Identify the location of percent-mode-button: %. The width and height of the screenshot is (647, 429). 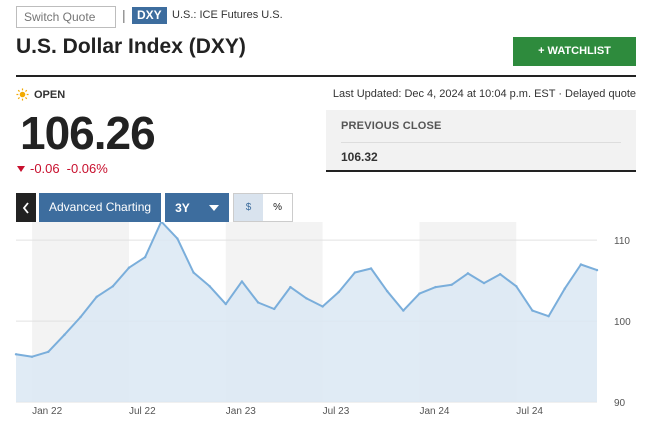
(278, 207).